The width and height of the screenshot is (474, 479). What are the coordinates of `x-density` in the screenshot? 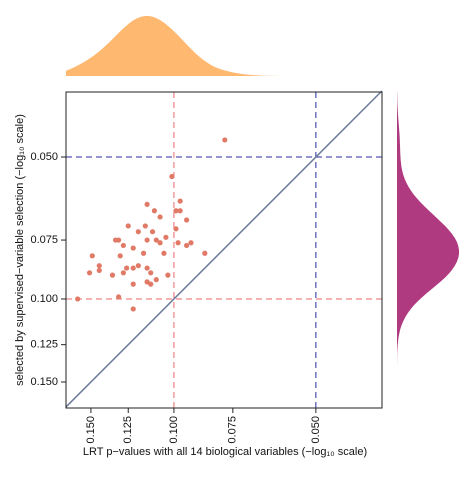 It's located at (224, 46).